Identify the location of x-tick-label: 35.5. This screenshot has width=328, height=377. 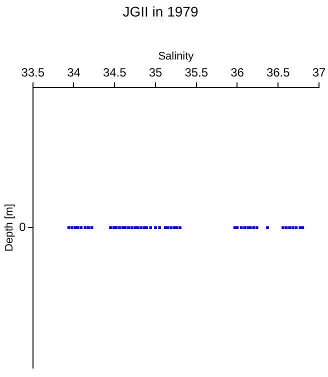
(196, 73).